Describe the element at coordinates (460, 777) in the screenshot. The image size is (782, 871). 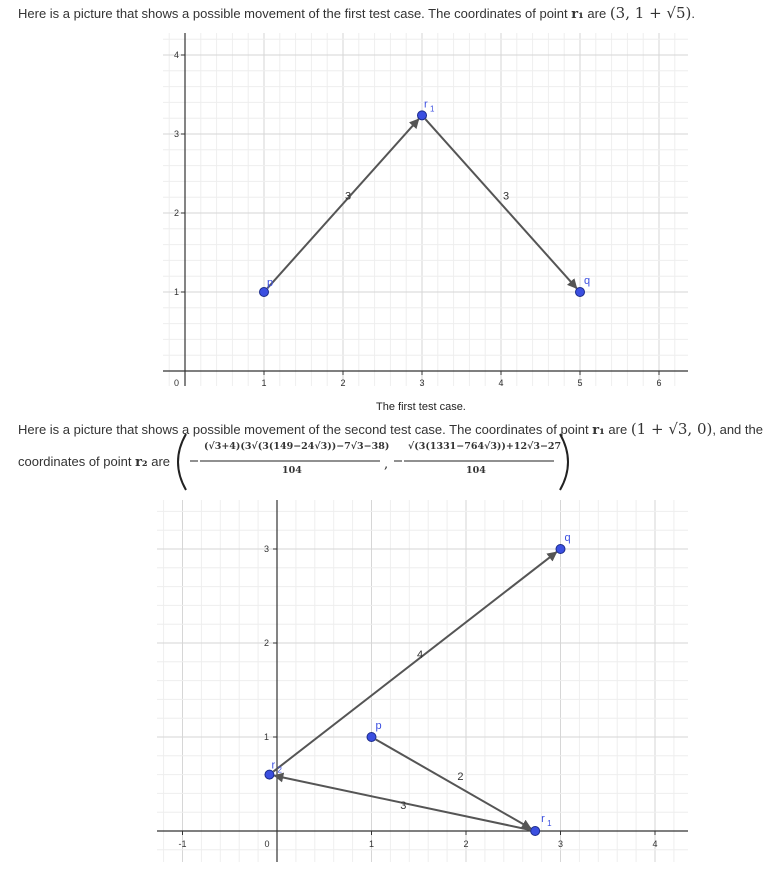
I see `segment-length-label: 2` at that location.